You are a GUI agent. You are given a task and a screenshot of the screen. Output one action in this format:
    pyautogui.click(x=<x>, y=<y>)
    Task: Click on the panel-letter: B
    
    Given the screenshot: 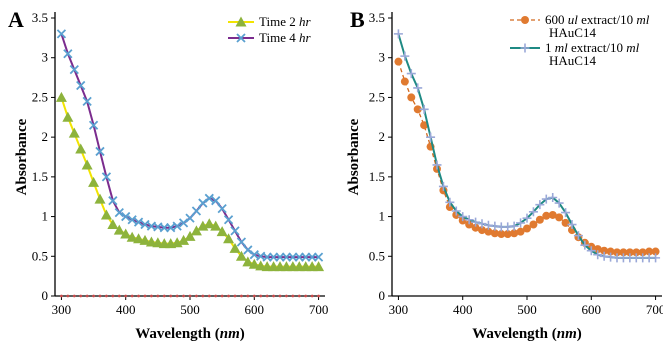 What is the action you would take?
    pyautogui.click(x=357, y=19)
    